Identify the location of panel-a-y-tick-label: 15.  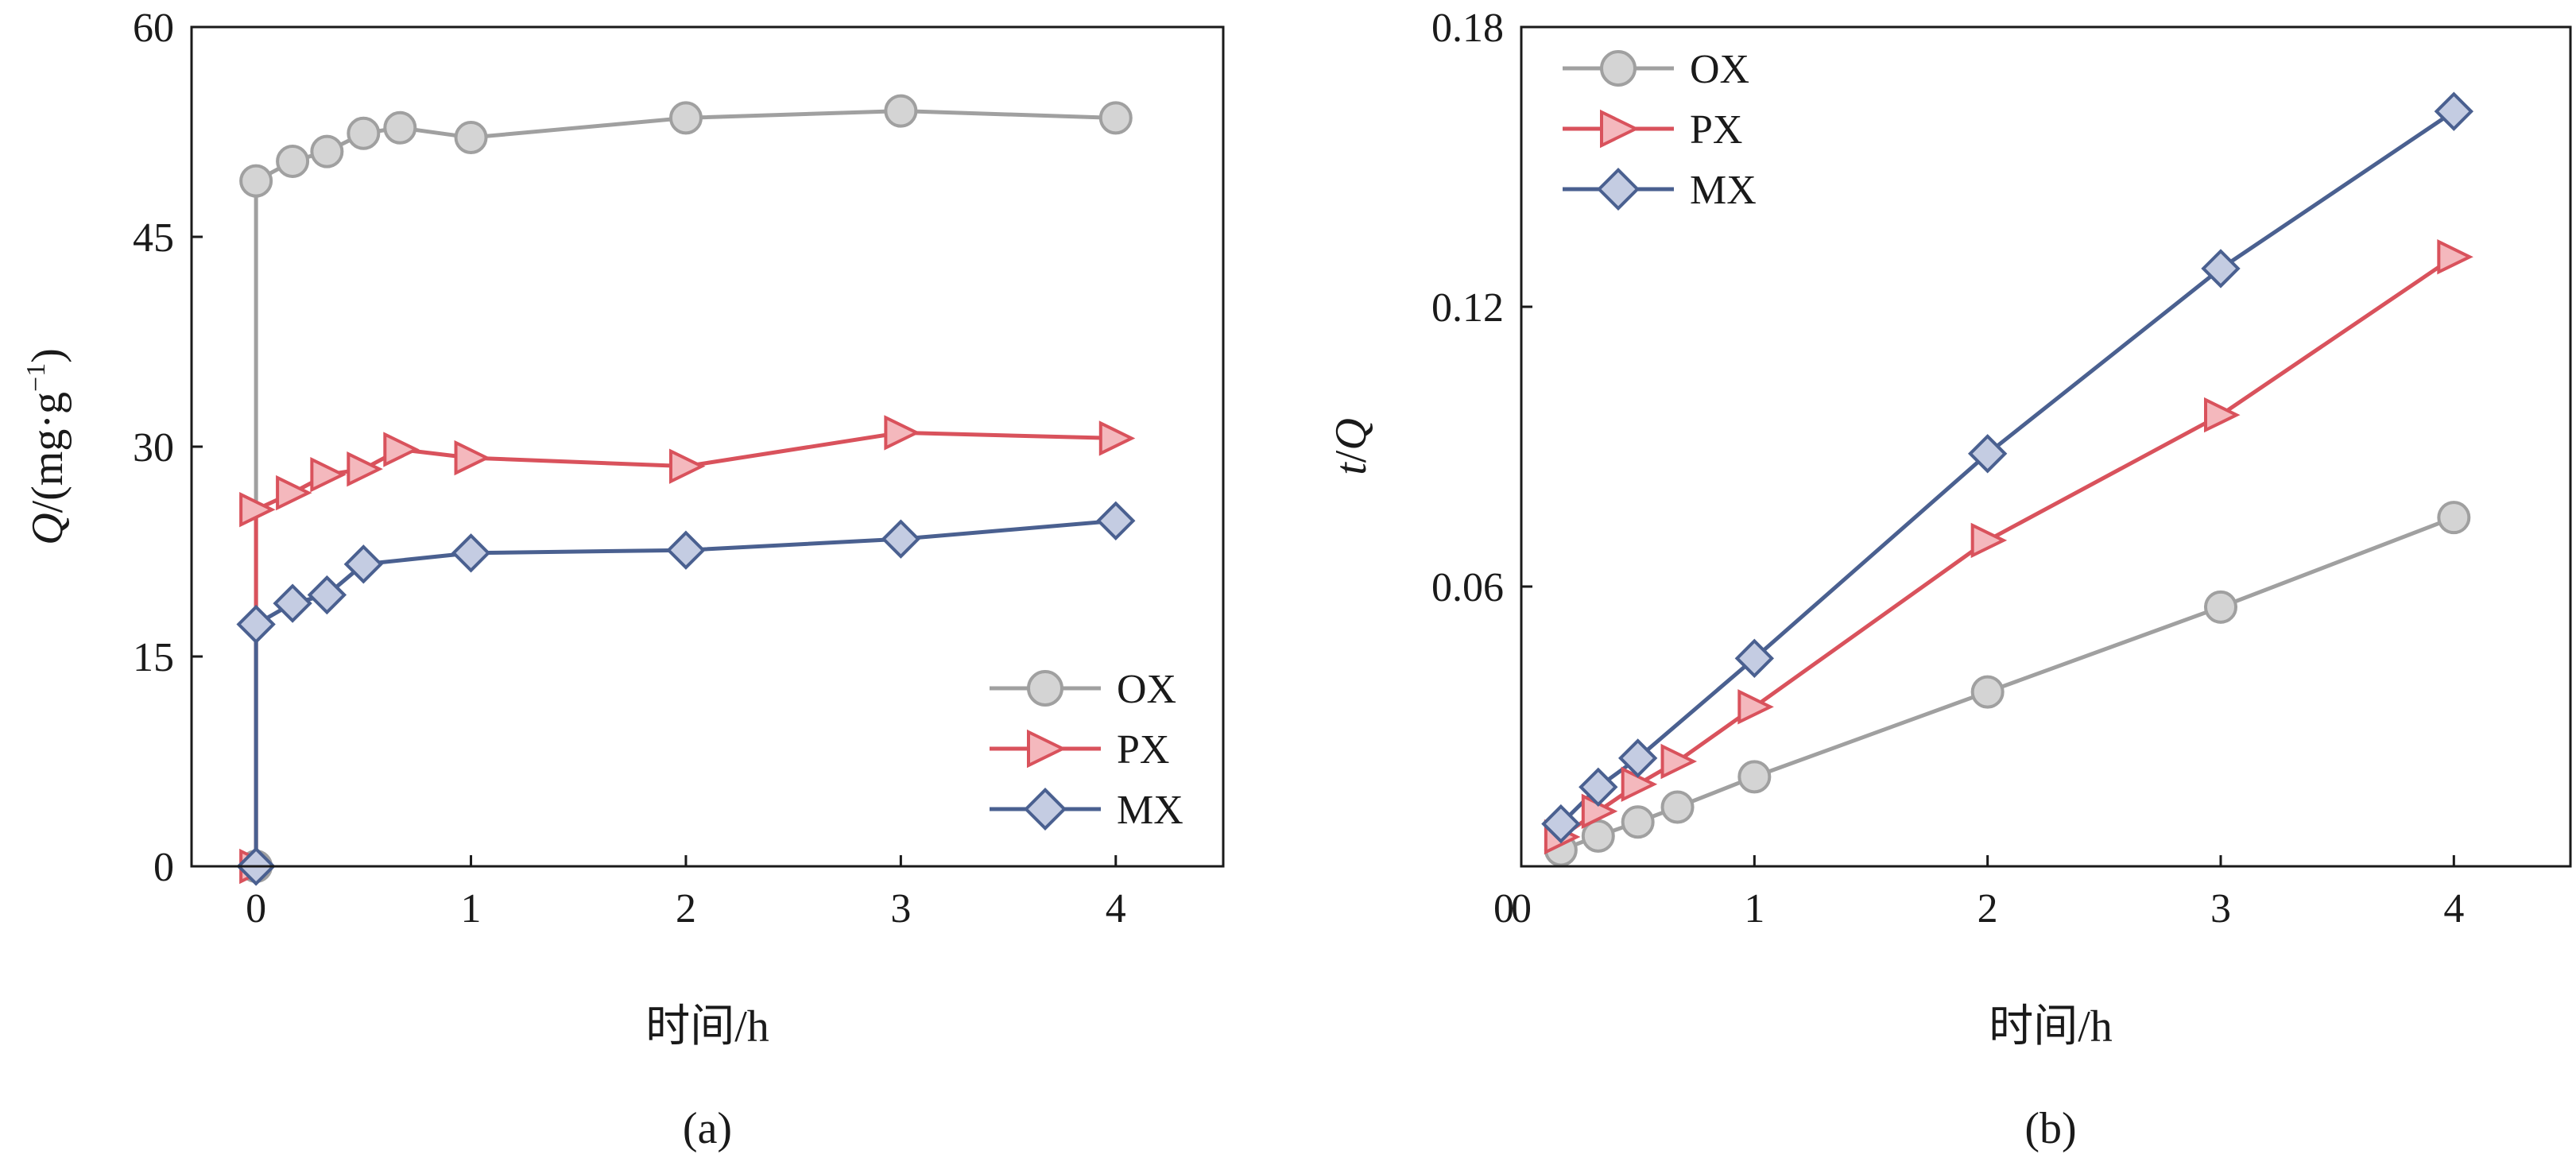
(153, 658).